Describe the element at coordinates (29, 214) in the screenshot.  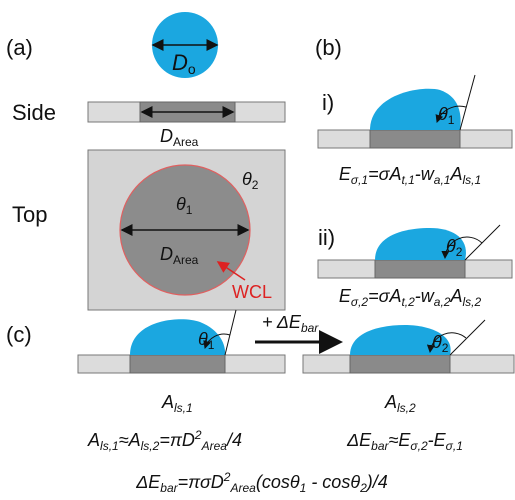
I see `row-label: Top` at that location.